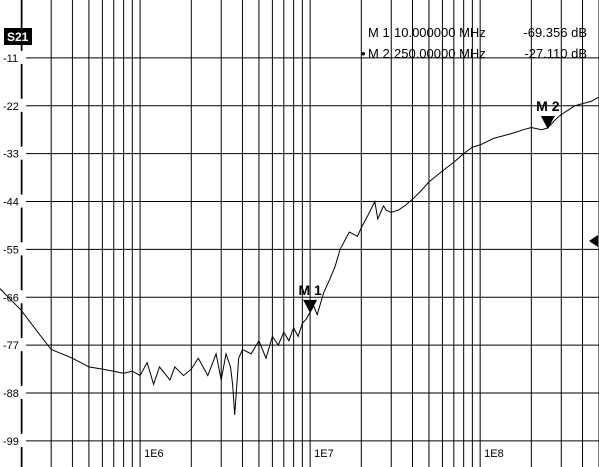  What do you see at coordinates (11, 394) in the screenshot?
I see `y-tick-label: -88` at bounding box center [11, 394].